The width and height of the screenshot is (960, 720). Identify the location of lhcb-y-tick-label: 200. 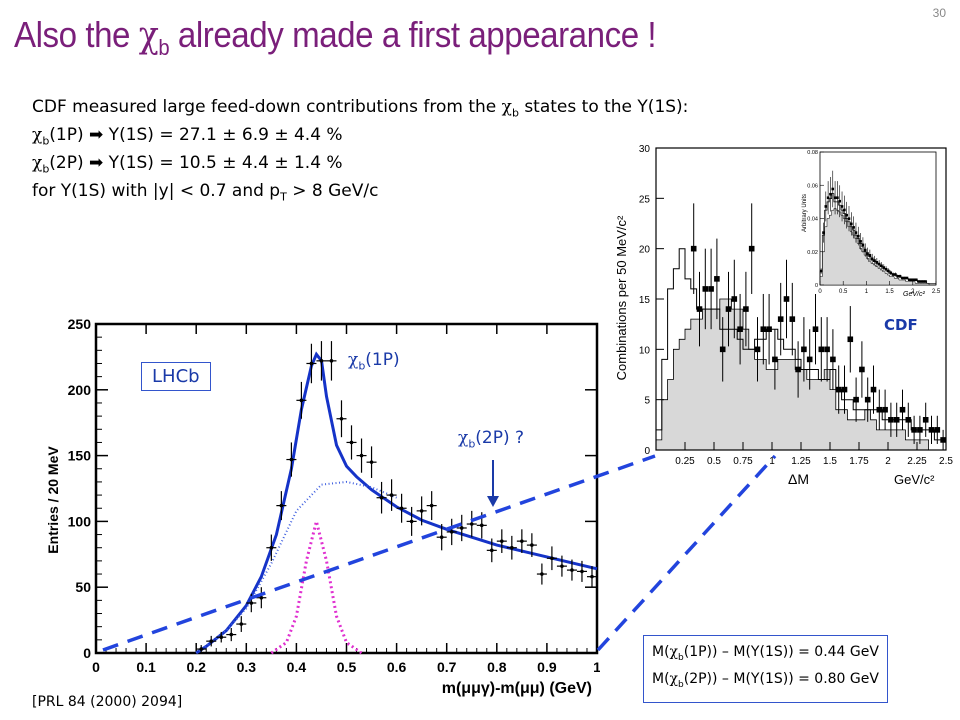
(80, 390).